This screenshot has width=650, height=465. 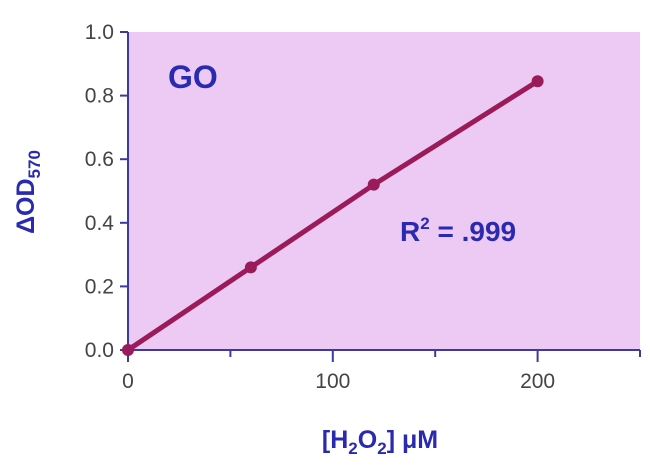 I want to click on y-tick-label: 0.2, so click(x=99, y=286).